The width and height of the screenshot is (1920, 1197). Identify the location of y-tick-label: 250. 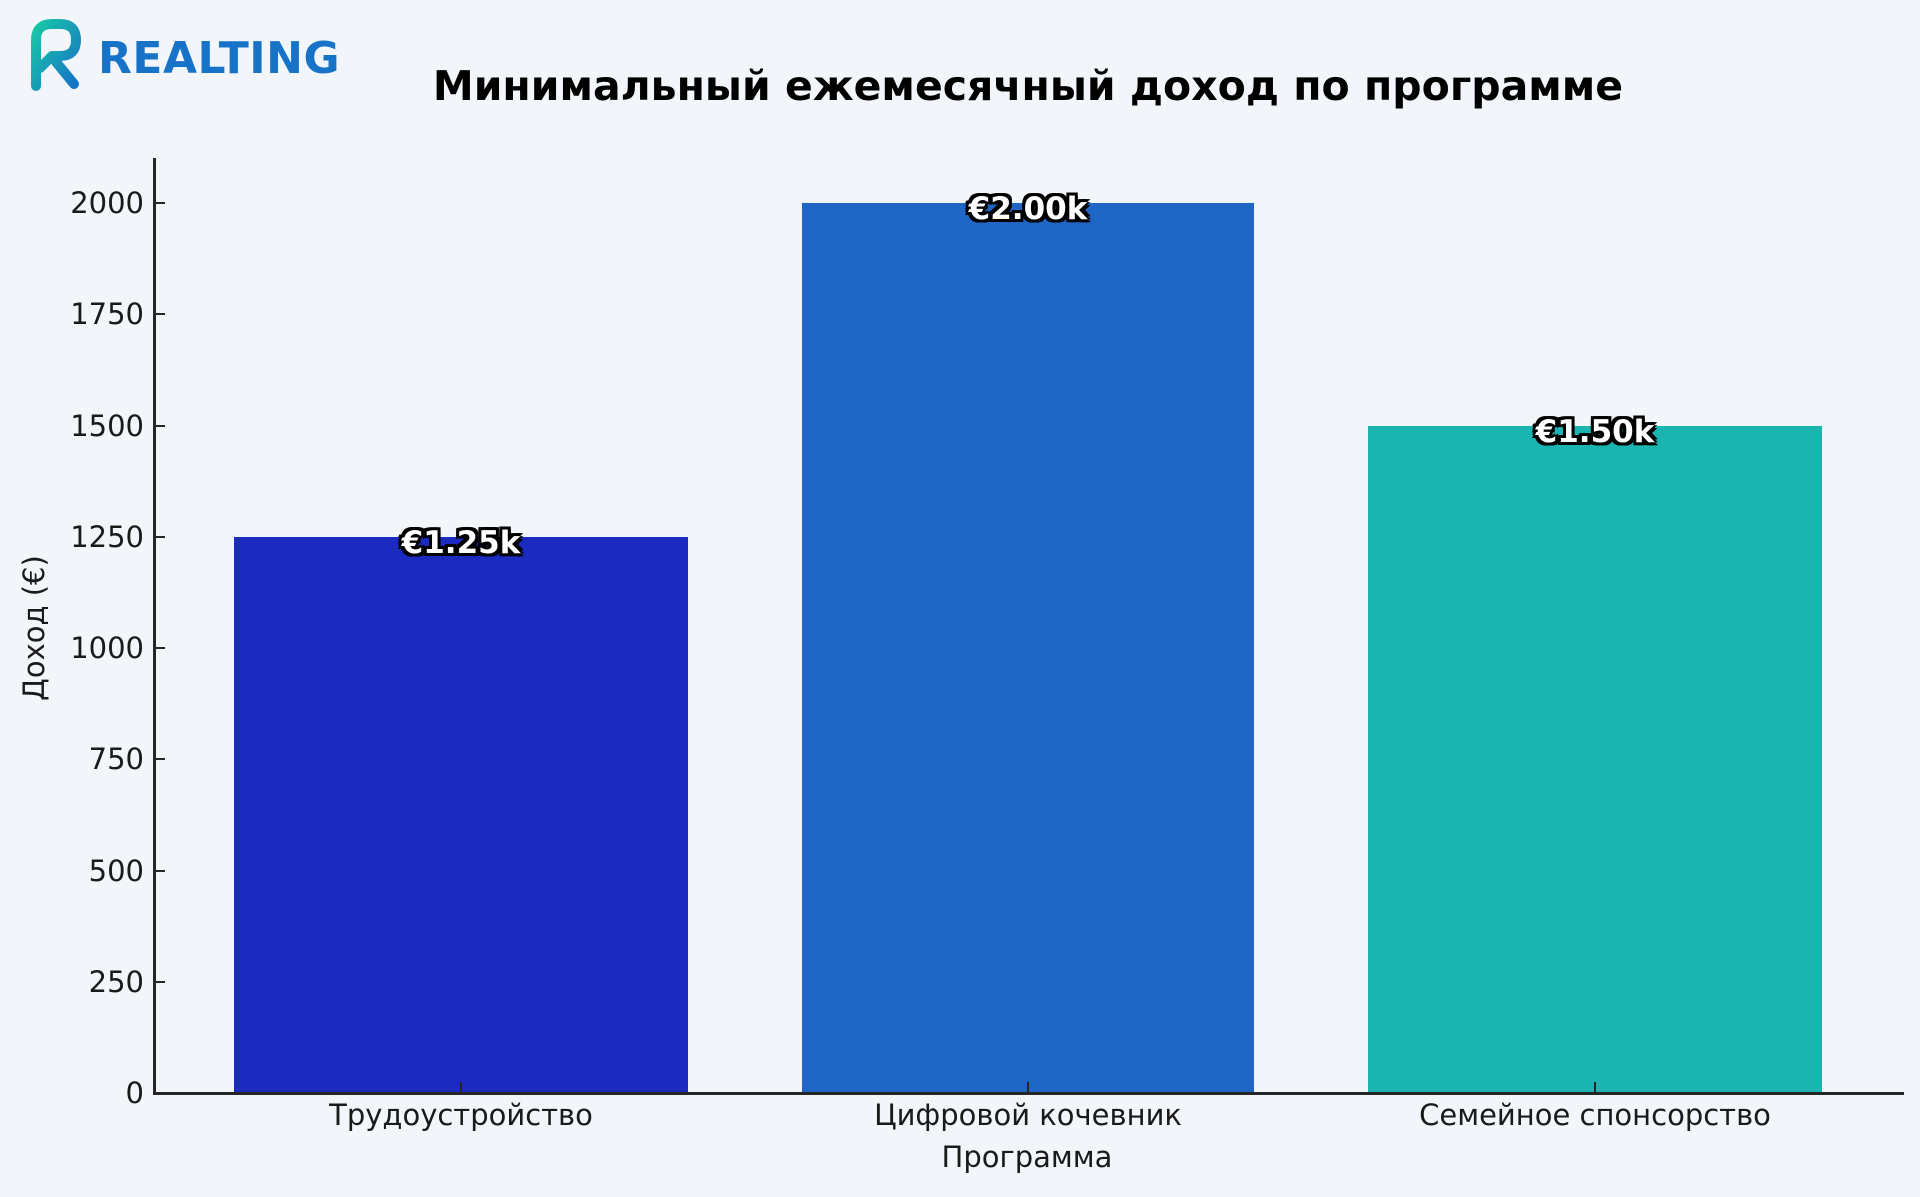
(116, 981).